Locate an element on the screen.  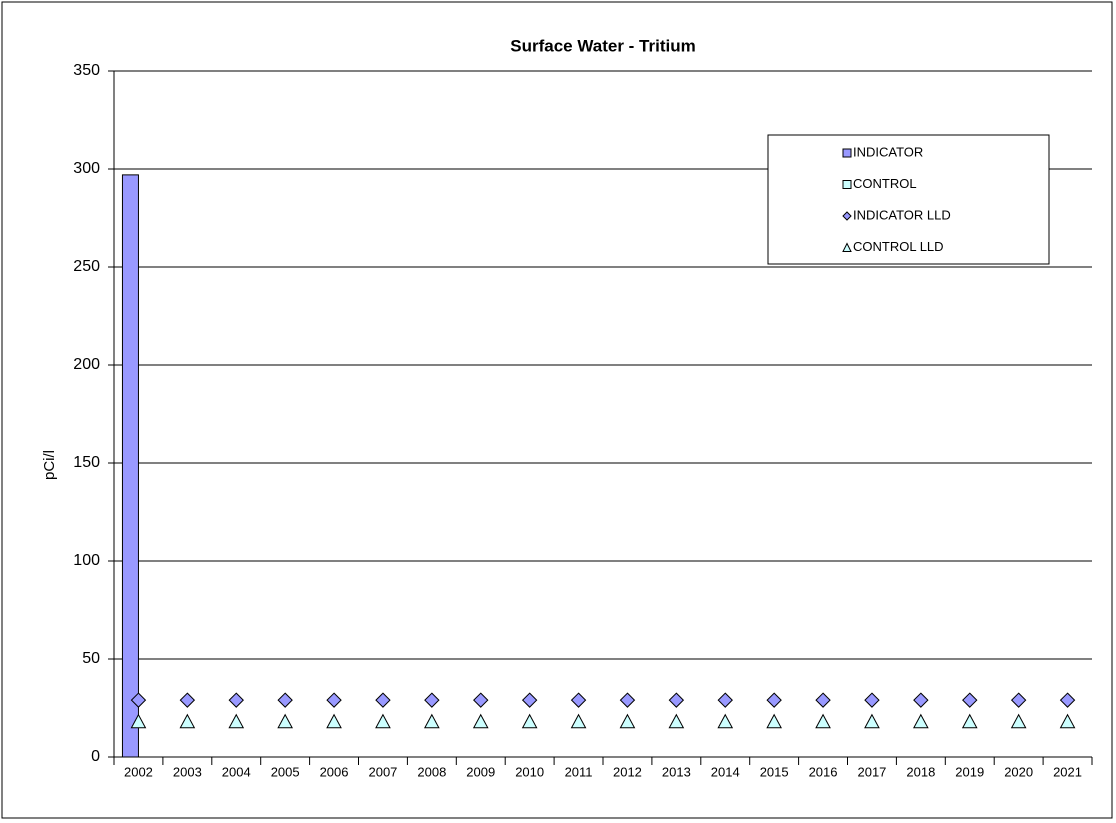
x-tick-label: 2005 is located at coordinates (285, 771).